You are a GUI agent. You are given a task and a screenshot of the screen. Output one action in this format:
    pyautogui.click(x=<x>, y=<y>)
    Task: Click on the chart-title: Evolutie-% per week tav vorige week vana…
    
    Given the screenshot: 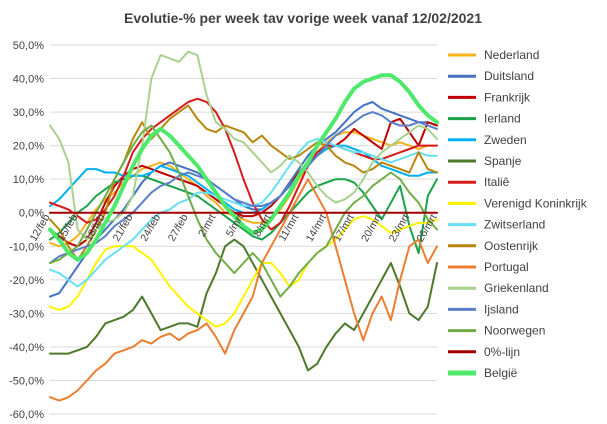 What is the action you would take?
    pyautogui.click(x=303, y=18)
    